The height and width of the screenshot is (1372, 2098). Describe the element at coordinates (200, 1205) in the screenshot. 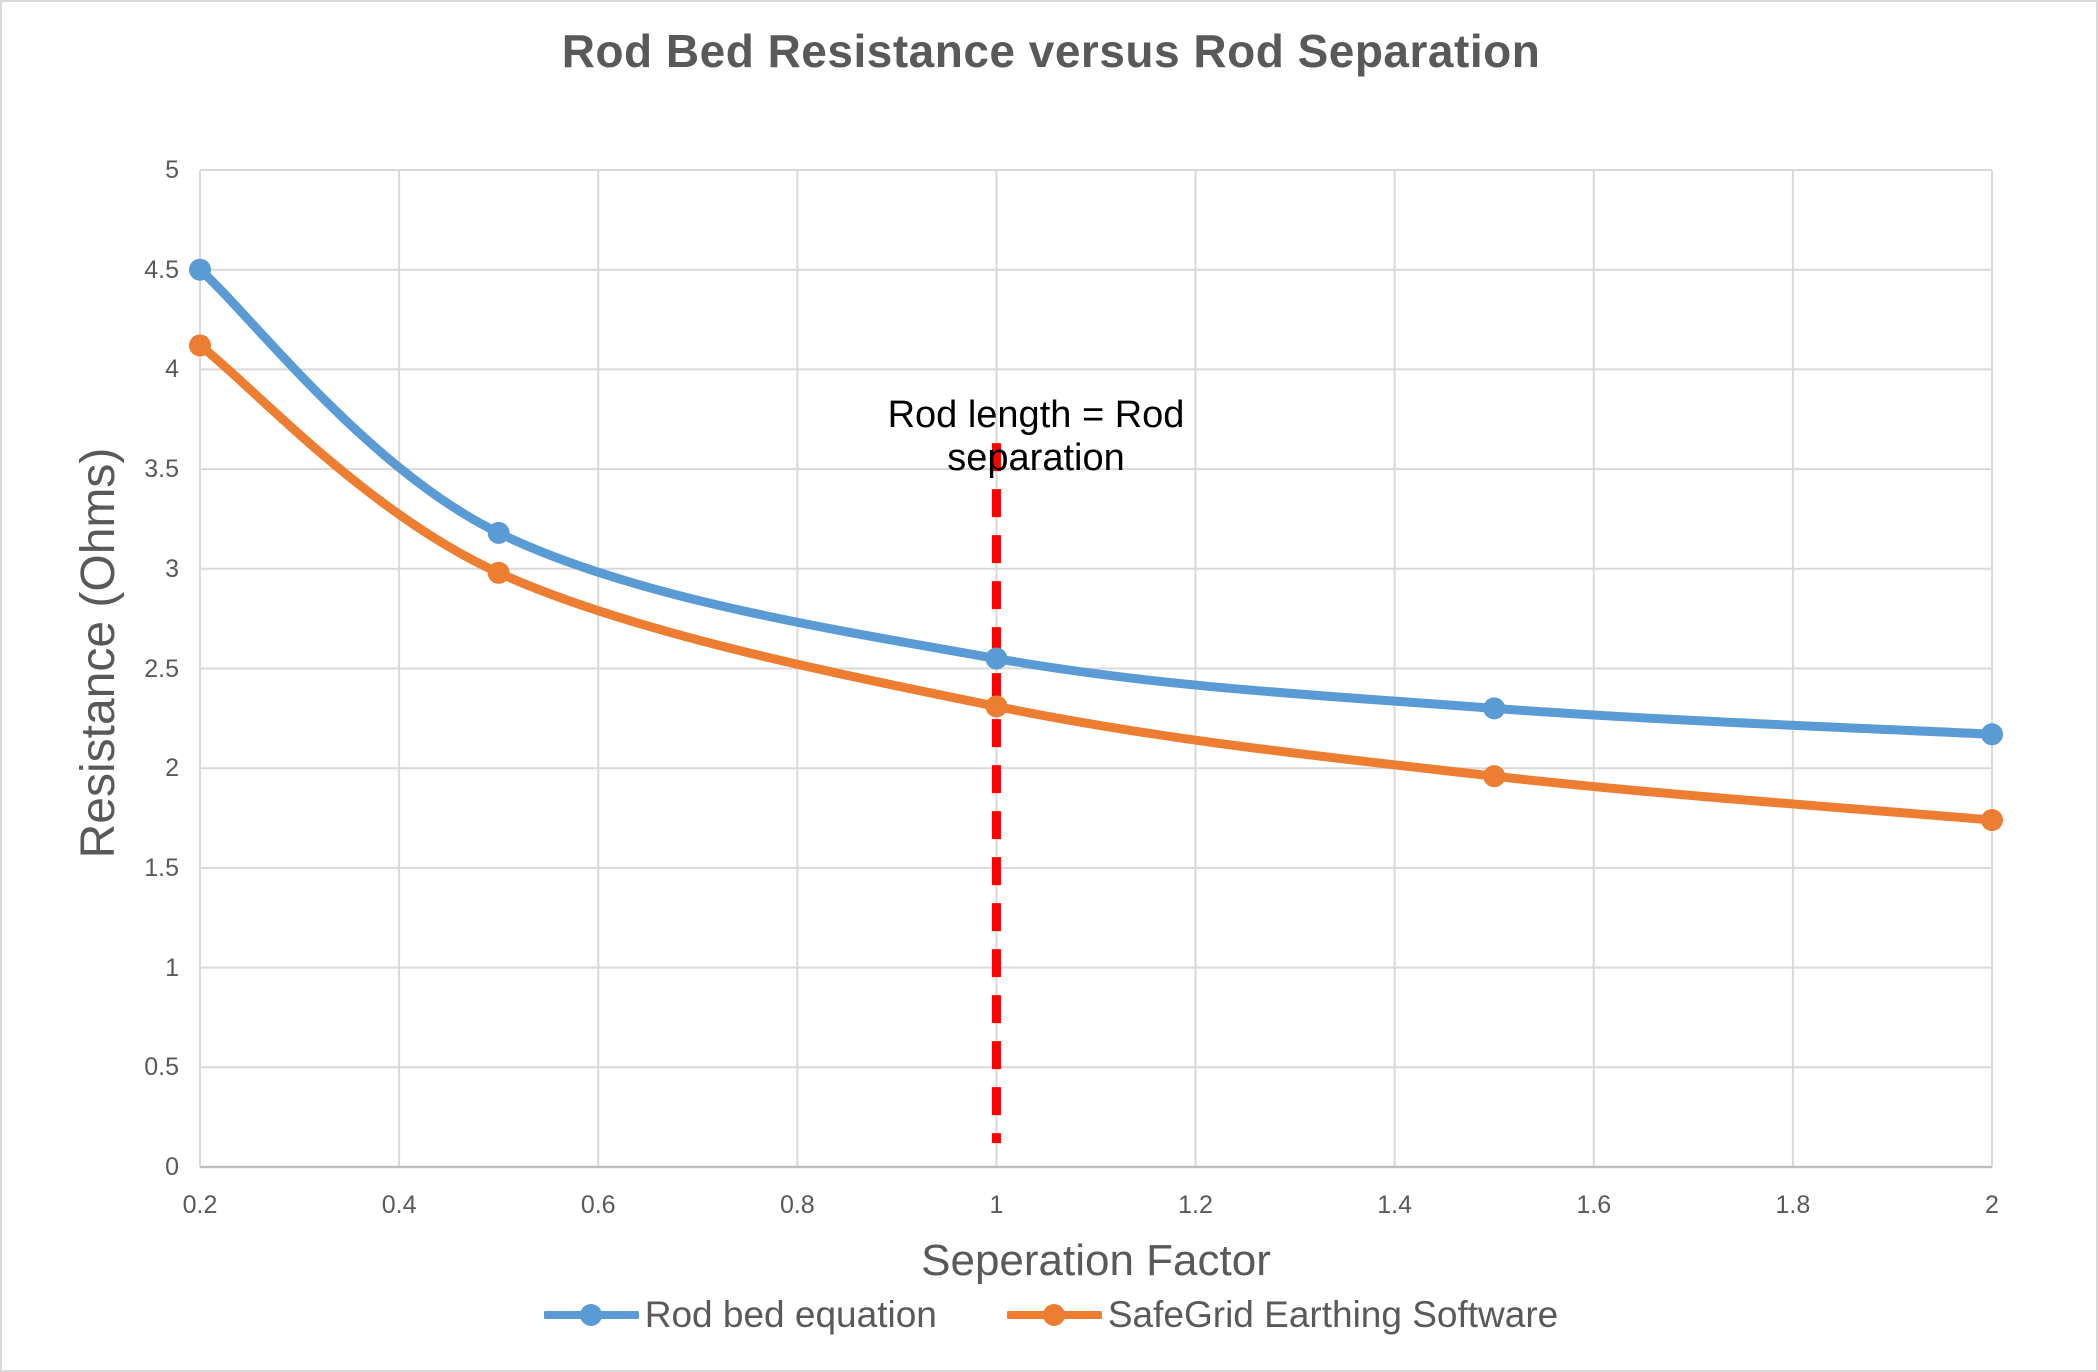

I see `x-tick-label: 0.2` at that location.